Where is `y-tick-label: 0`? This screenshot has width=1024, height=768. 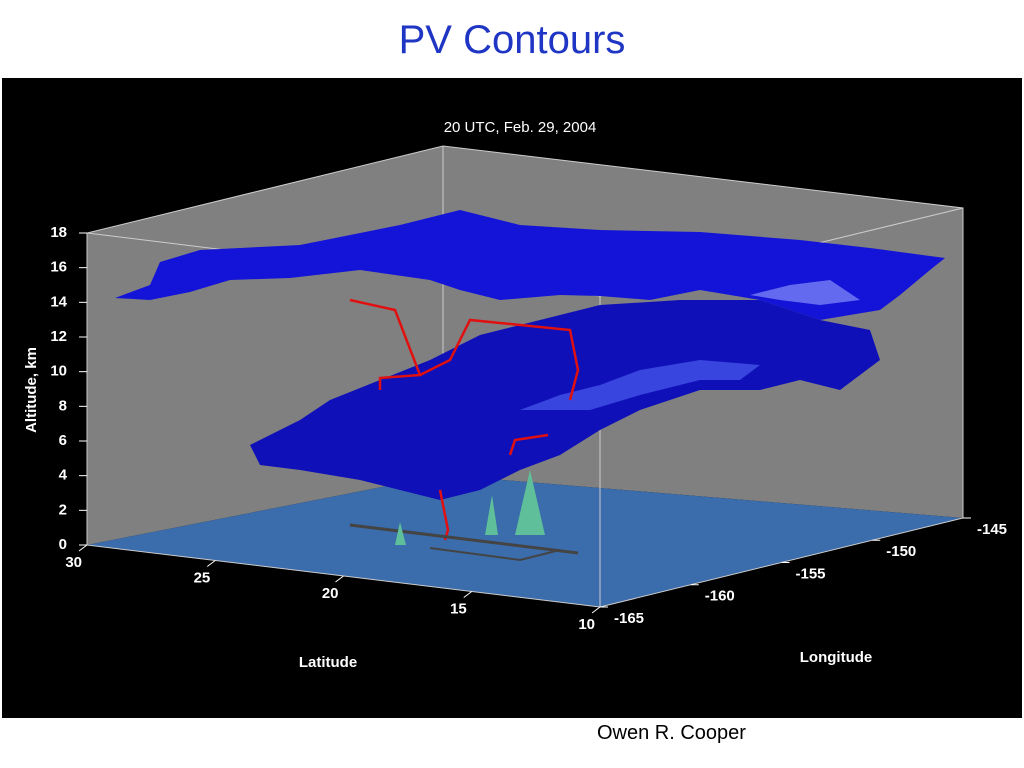
y-tick-label: 0 is located at coordinates (63, 544).